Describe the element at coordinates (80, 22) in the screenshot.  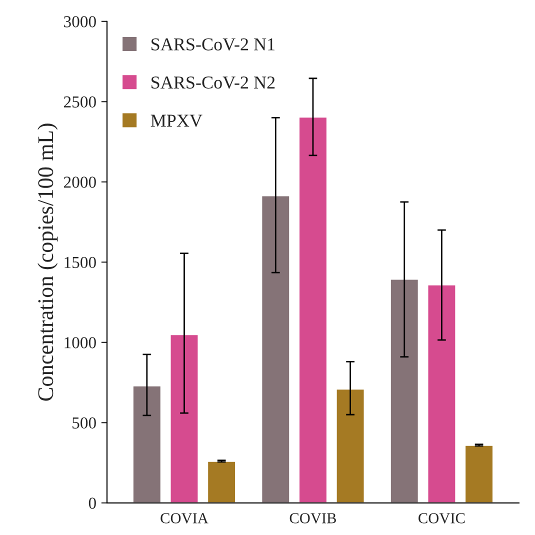
I see `y-tick-label: 3000` at that location.